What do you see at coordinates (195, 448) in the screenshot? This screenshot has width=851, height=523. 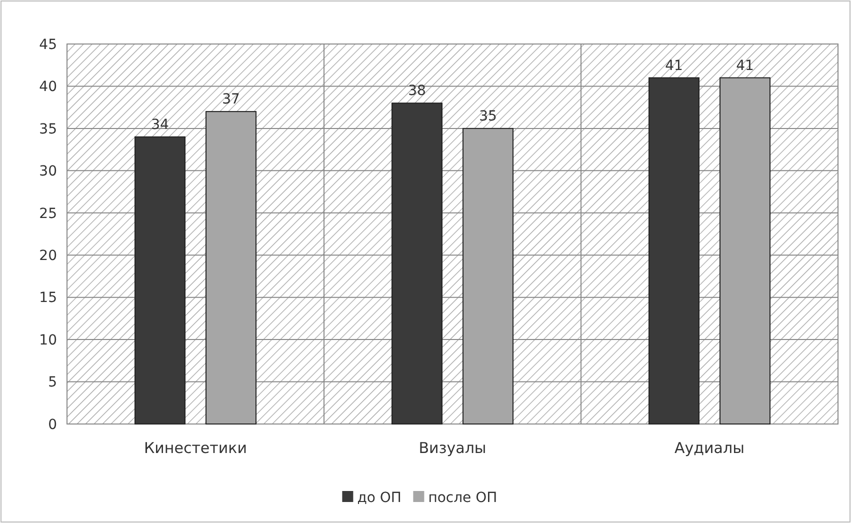 I see `x-tick-label: Кинестетики` at bounding box center [195, 448].